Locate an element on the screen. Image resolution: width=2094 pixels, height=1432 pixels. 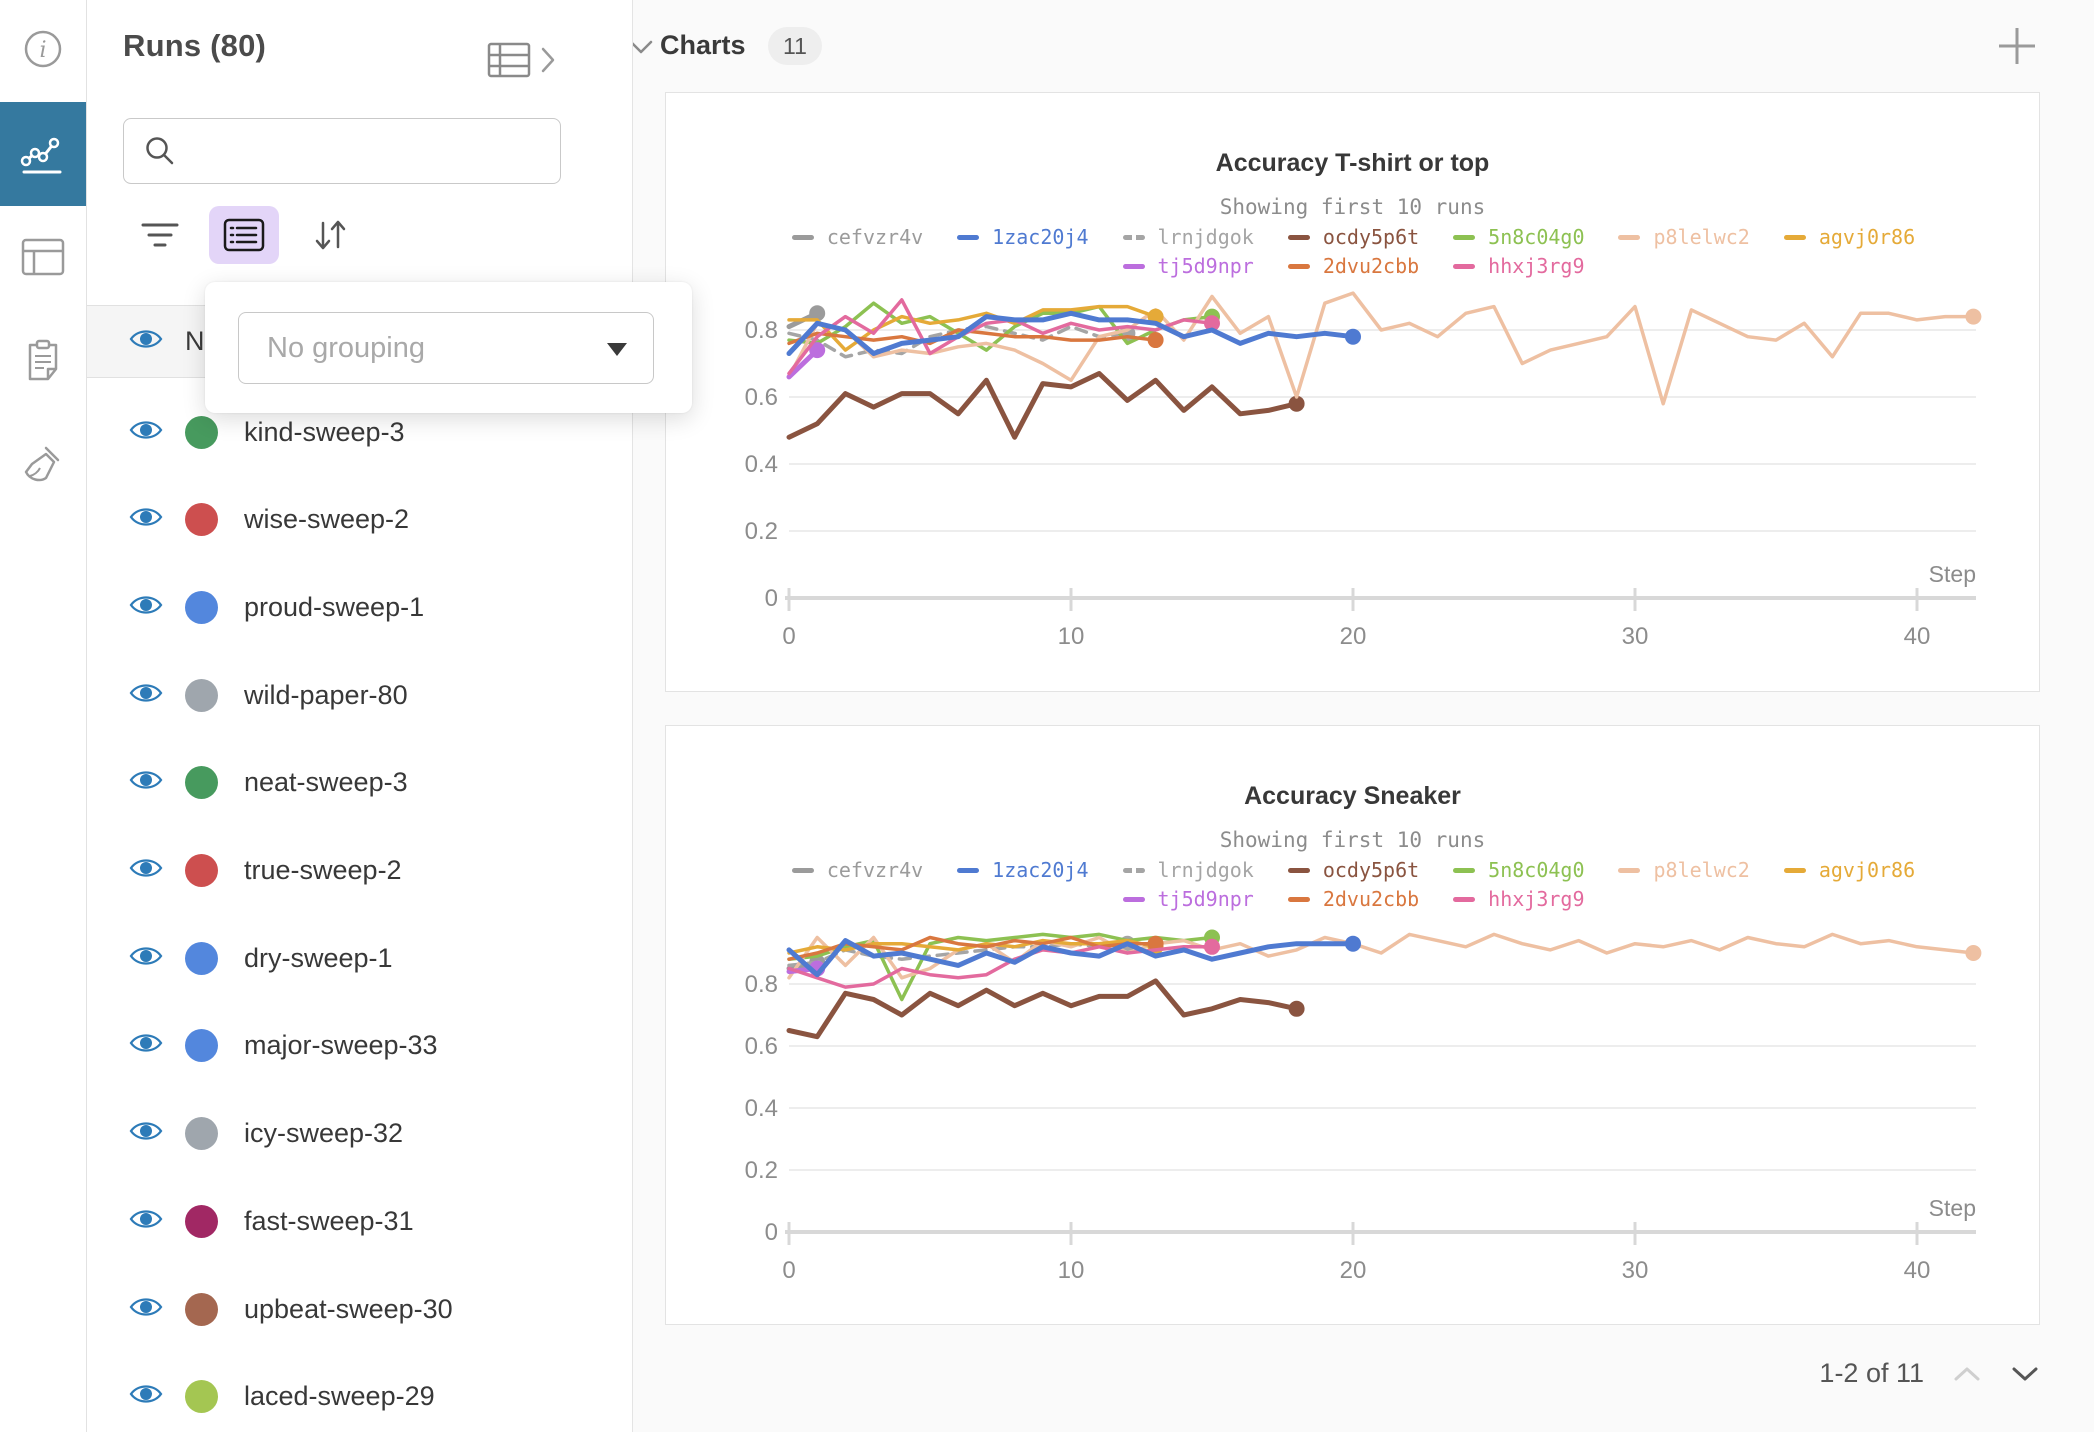
runs-search-box is located at coordinates (342, 151).